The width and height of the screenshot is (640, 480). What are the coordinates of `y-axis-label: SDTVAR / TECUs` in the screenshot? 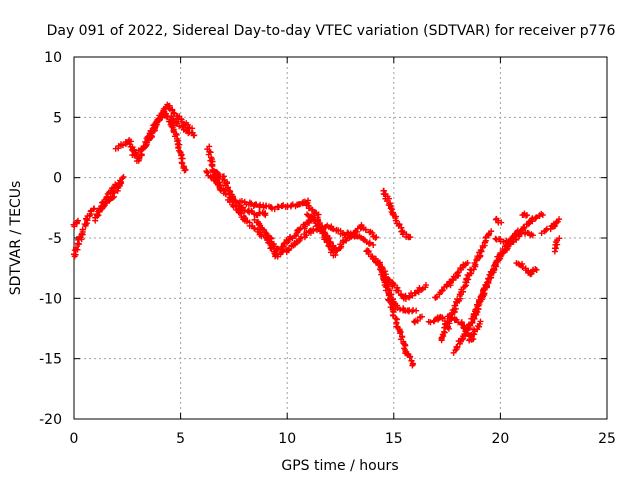 It's located at (16, 238).